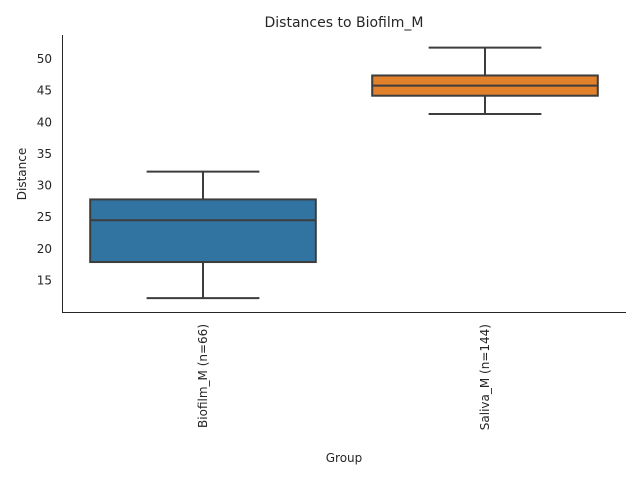 This screenshot has width=640, height=480. What do you see at coordinates (44, 59) in the screenshot?
I see `y-tick-label-7: 50` at bounding box center [44, 59].